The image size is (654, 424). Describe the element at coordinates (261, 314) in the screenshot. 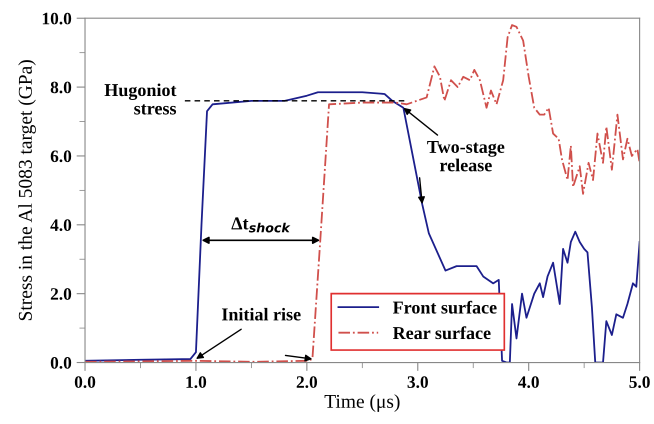

I see `annotation: Initial rise` at that location.